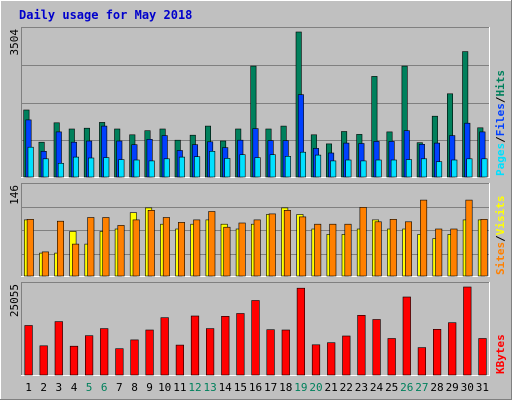 The height and width of the screenshot is (405, 512). What do you see at coordinates (14, 195) in the screenshot?
I see `visits-sites-y-max-label: 146` at bounding box center [14, 195].